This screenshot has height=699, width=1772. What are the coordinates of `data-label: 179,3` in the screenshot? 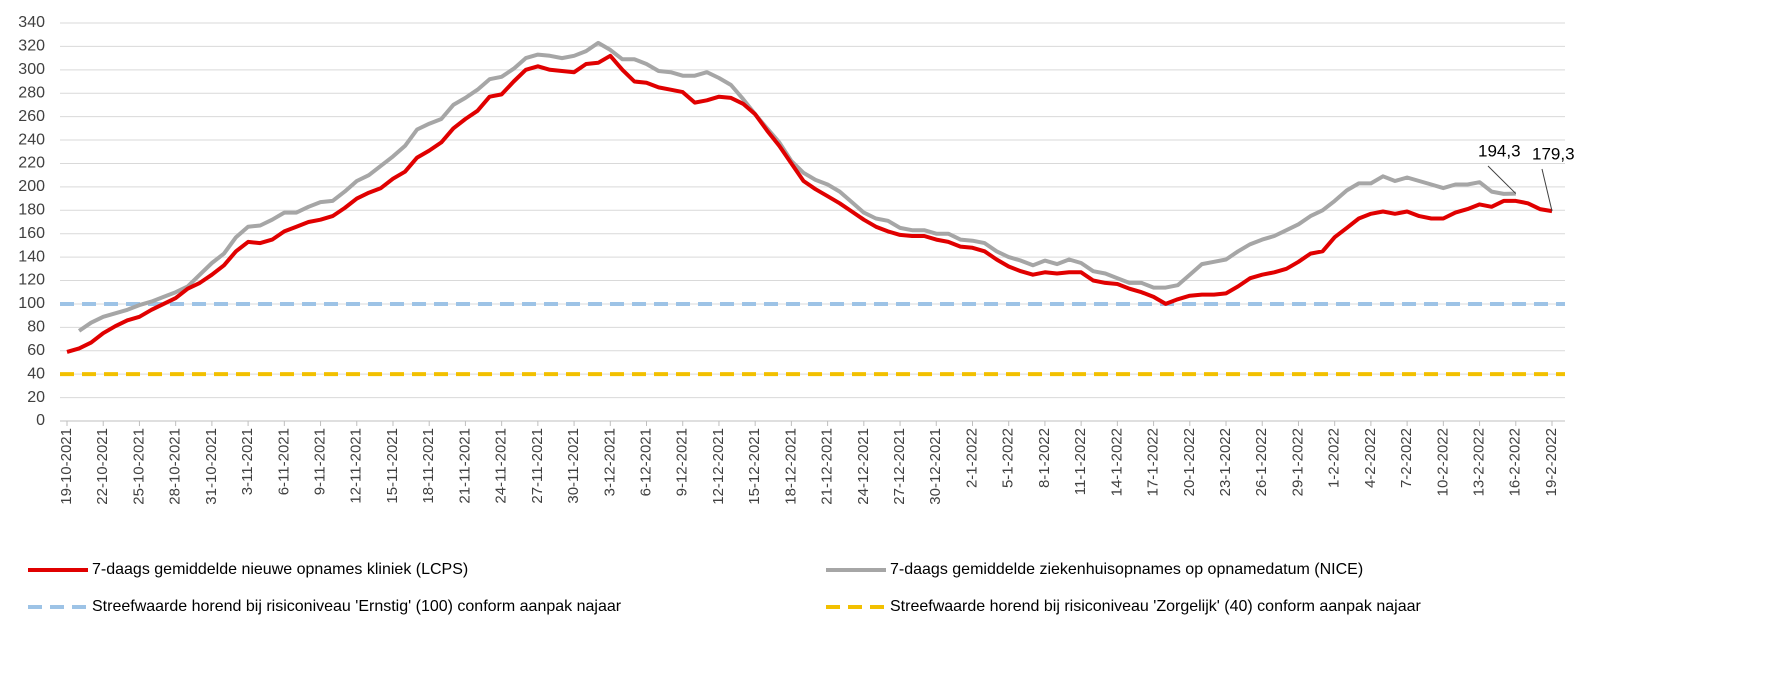 It's located at (1553, 153).